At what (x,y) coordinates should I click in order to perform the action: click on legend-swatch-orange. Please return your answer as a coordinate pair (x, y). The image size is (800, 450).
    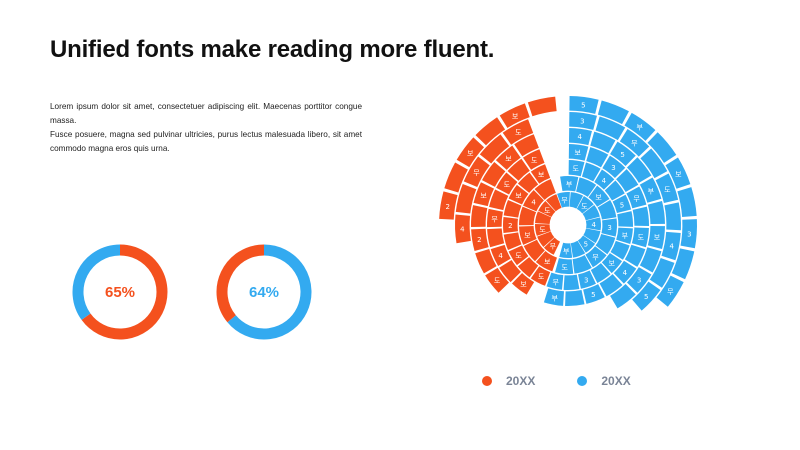
    Looking at the image, I should click on (487, 381).